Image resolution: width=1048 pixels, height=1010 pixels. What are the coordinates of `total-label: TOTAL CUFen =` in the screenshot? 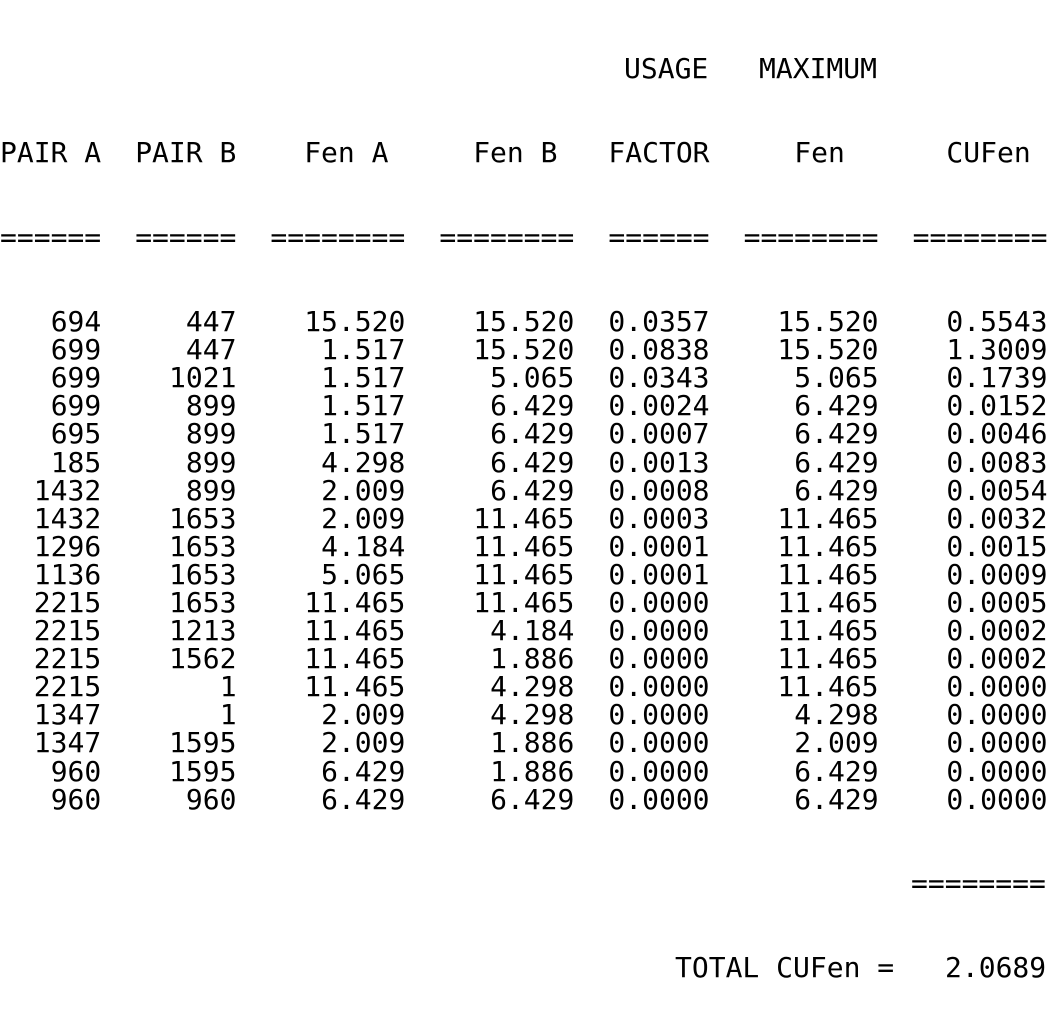 It's located at (785, 968).